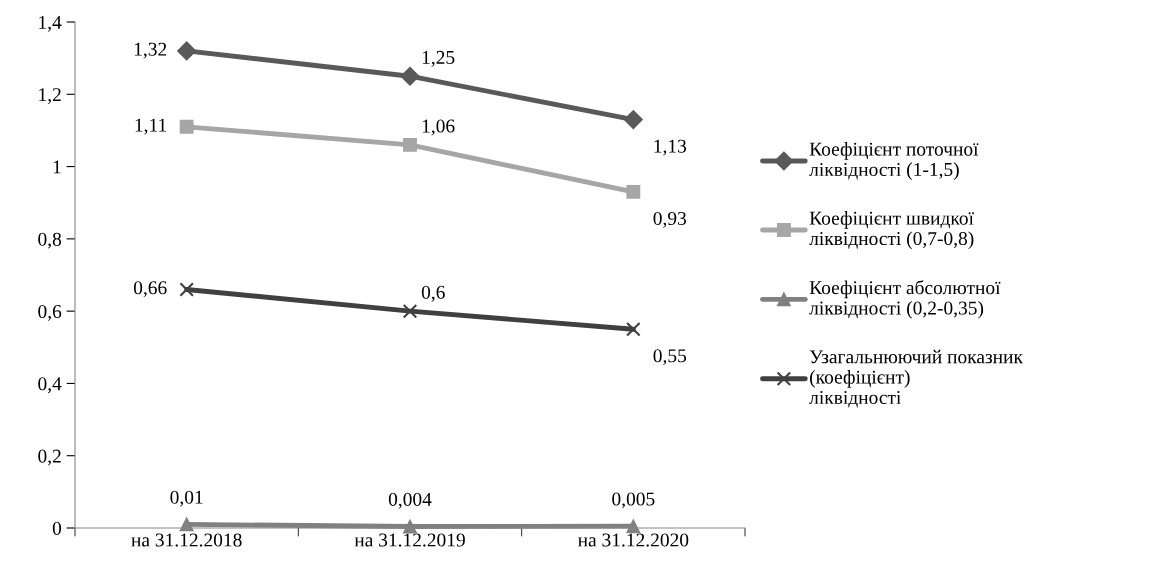 This screenshot has height=584, width=1168. What do you see at coordinates (186, 540) in the screenshot?
I see `x-tick-label: на 31.12.2018` at bounding box center [186, 540].